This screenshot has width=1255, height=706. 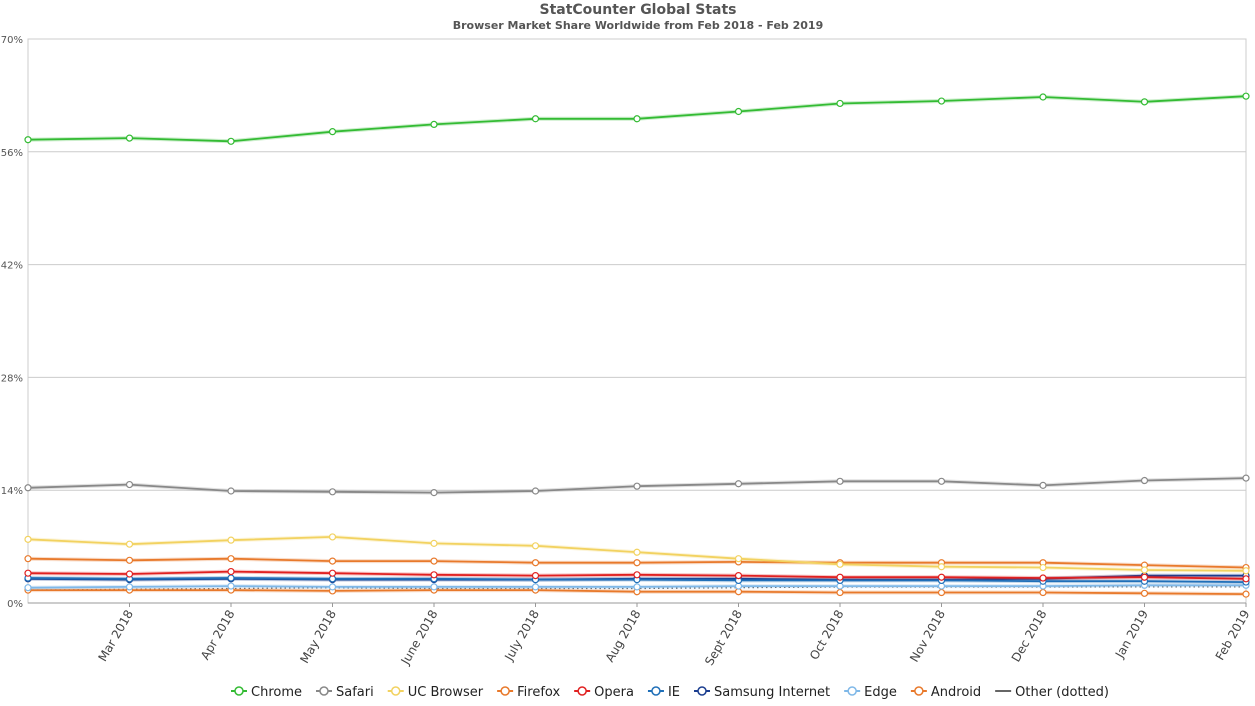 I want to click on x-tick-label: Oct 2018, so click(x=827, y=635).